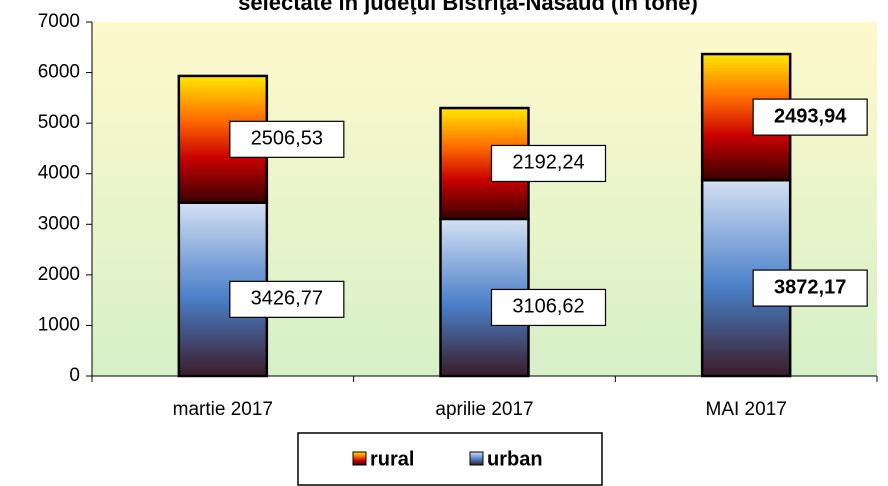 Image resolution: width=888 pixels, height=486 pixels. I want to click on data-label: 2493,94, so click(810, 116).